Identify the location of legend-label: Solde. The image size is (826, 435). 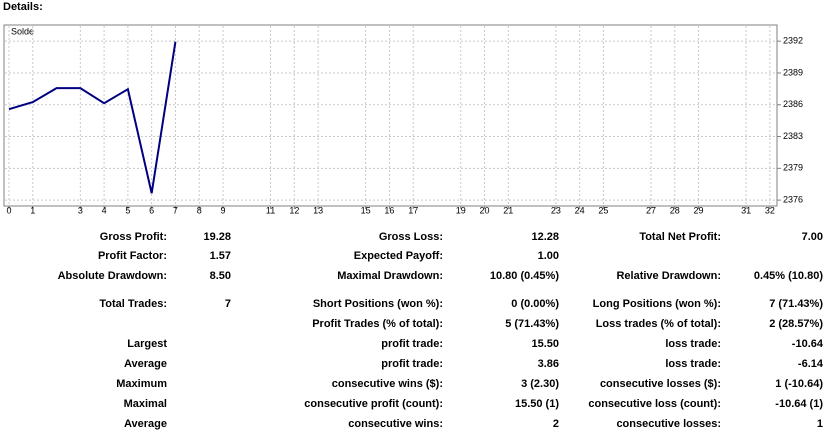
(22, 31).